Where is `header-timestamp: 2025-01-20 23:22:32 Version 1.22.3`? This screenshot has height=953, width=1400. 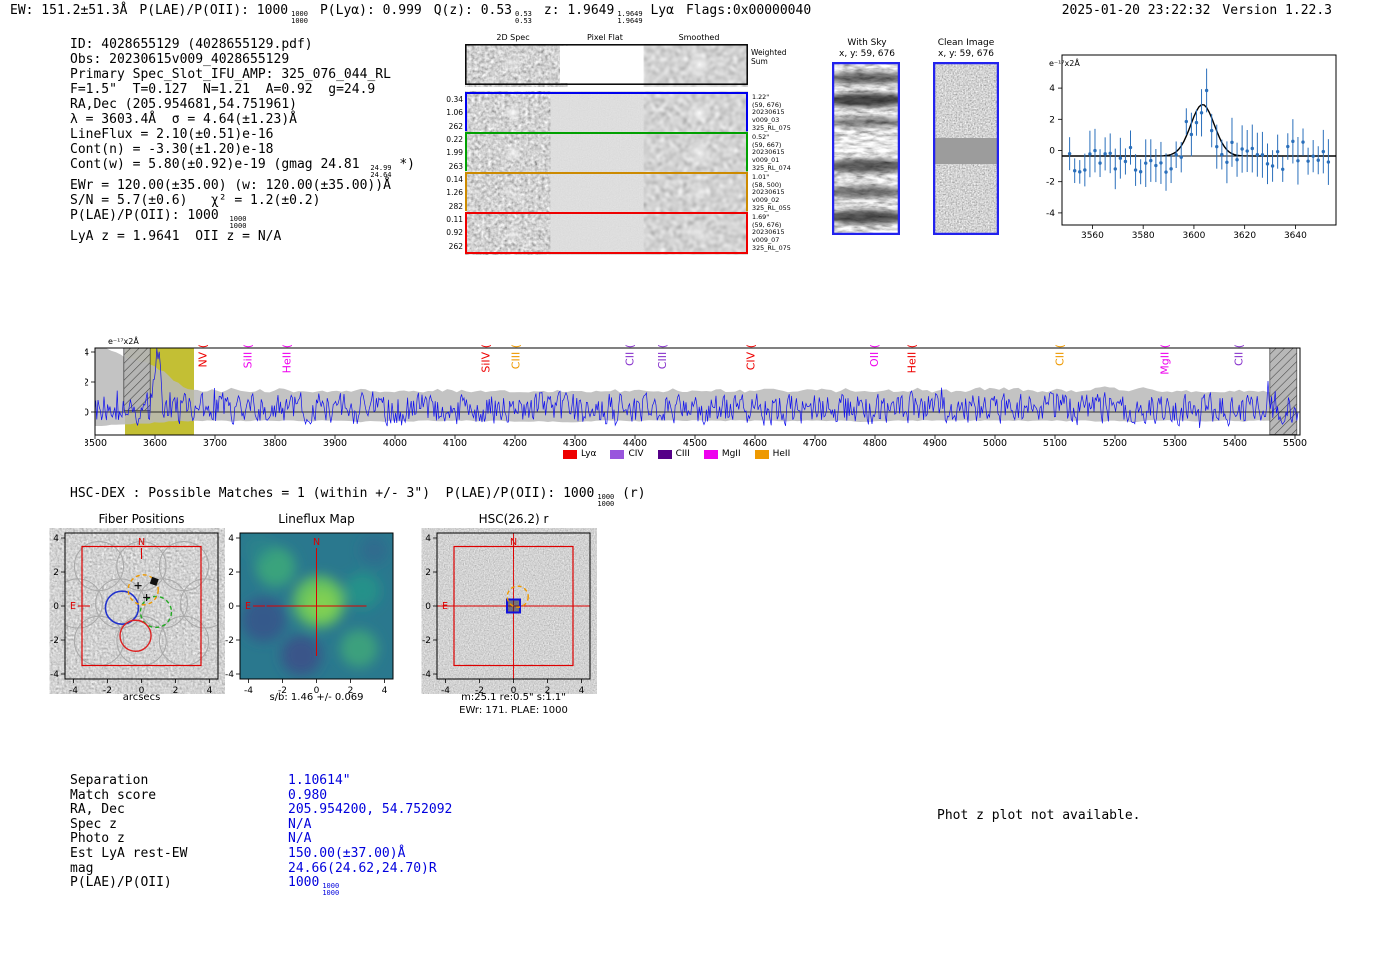 header-timestamp: 2025-01-20 23:22:32 Version 1.22.3 is located at coordinates (1197, 10).